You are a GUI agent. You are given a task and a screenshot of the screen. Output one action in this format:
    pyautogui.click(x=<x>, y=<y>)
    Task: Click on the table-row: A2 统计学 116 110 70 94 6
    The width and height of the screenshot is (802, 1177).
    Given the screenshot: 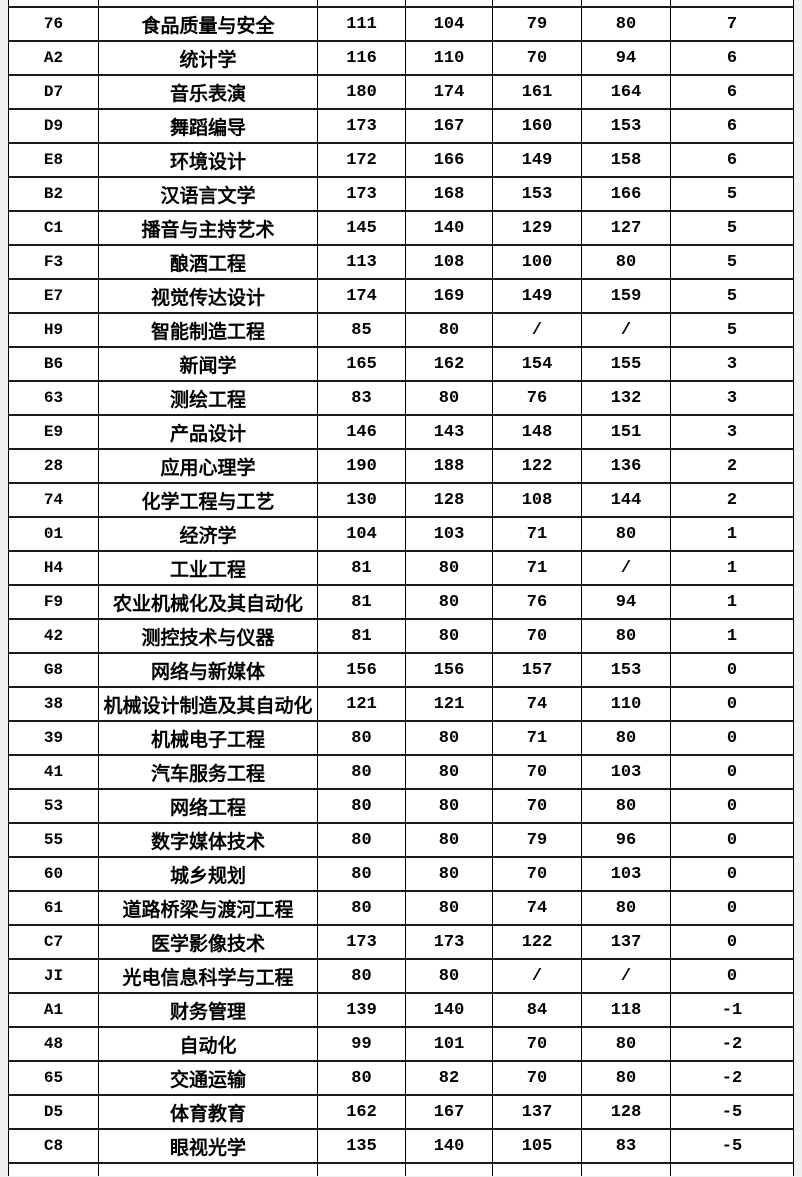 What is the action you would take?
    pyautogui.click(x=401, y=58)
    